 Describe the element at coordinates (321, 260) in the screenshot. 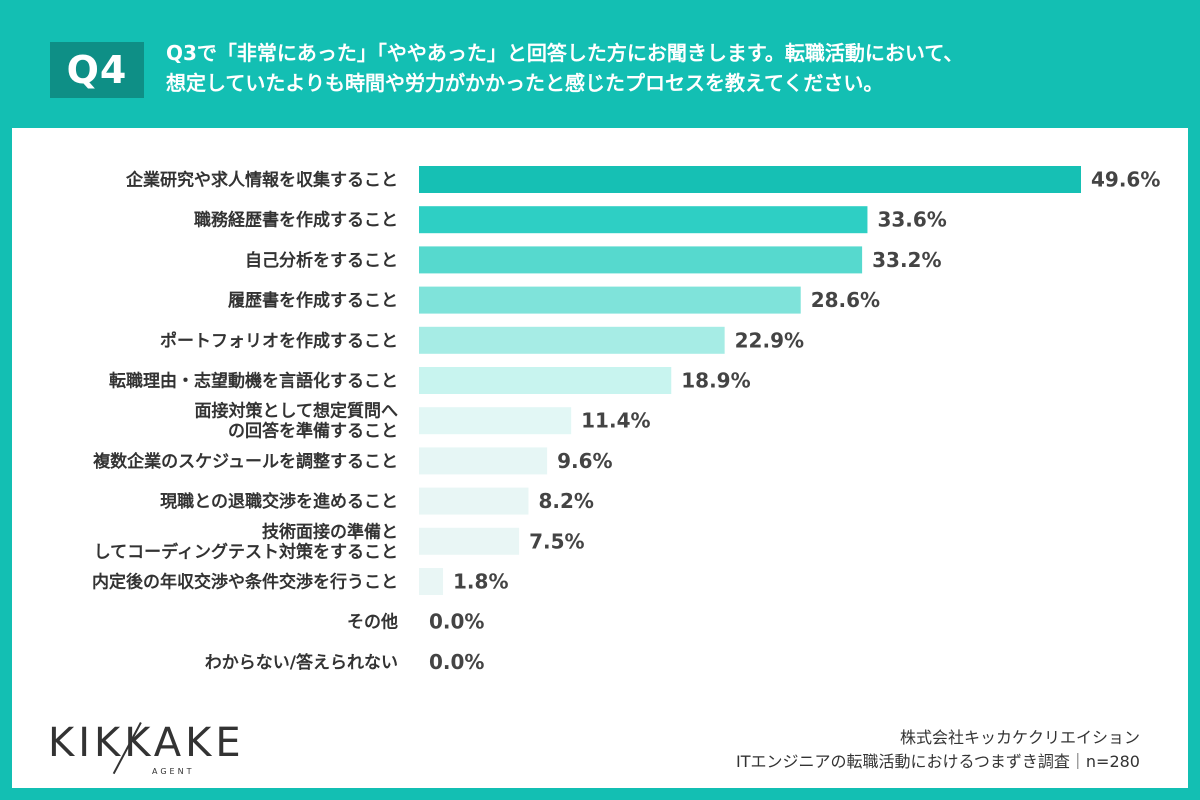

I see `category-label-3: 自己分析をすること` at that location.